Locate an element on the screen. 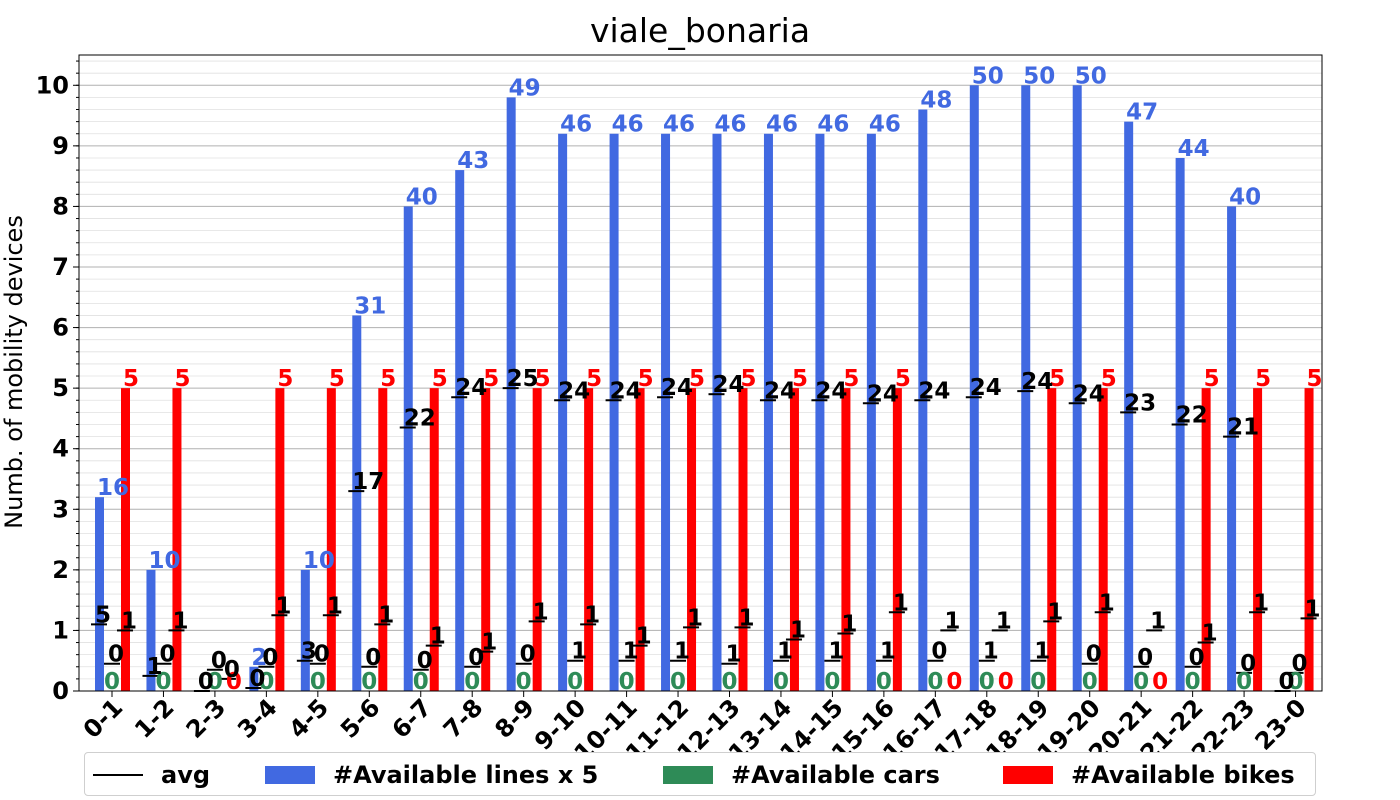  y-axis-ticks: 0 1 2 3 4 5 6 7 8 9 10 is located at coordinates (57, 382).